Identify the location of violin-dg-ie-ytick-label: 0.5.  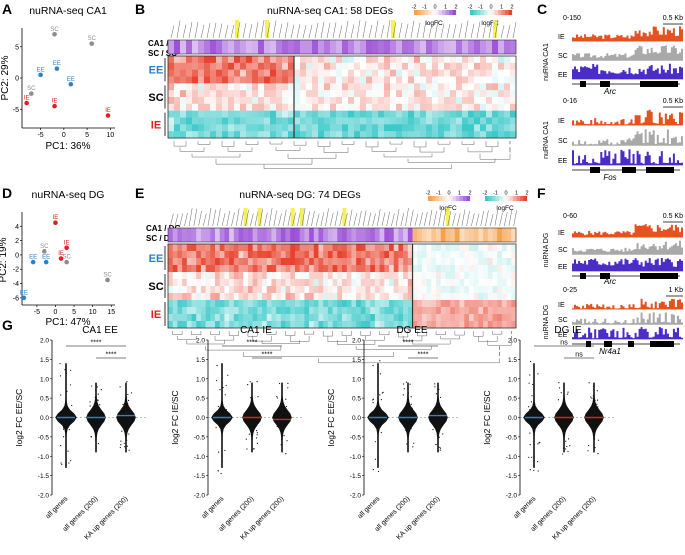
(512, 399).